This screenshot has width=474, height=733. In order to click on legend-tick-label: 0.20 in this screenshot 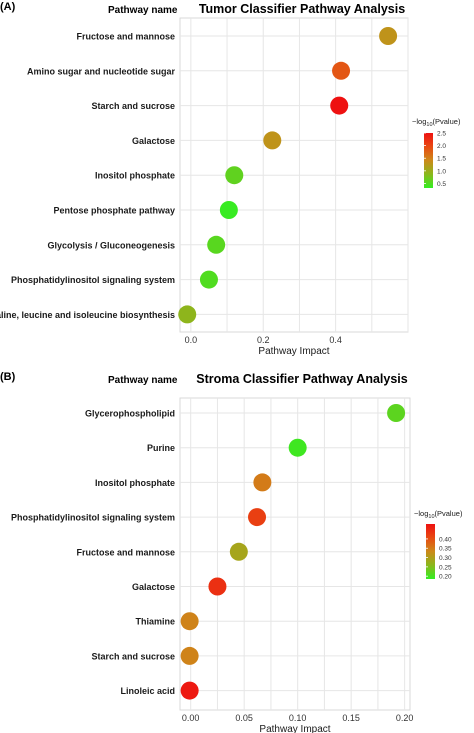, I will do `click(445, 577)`.